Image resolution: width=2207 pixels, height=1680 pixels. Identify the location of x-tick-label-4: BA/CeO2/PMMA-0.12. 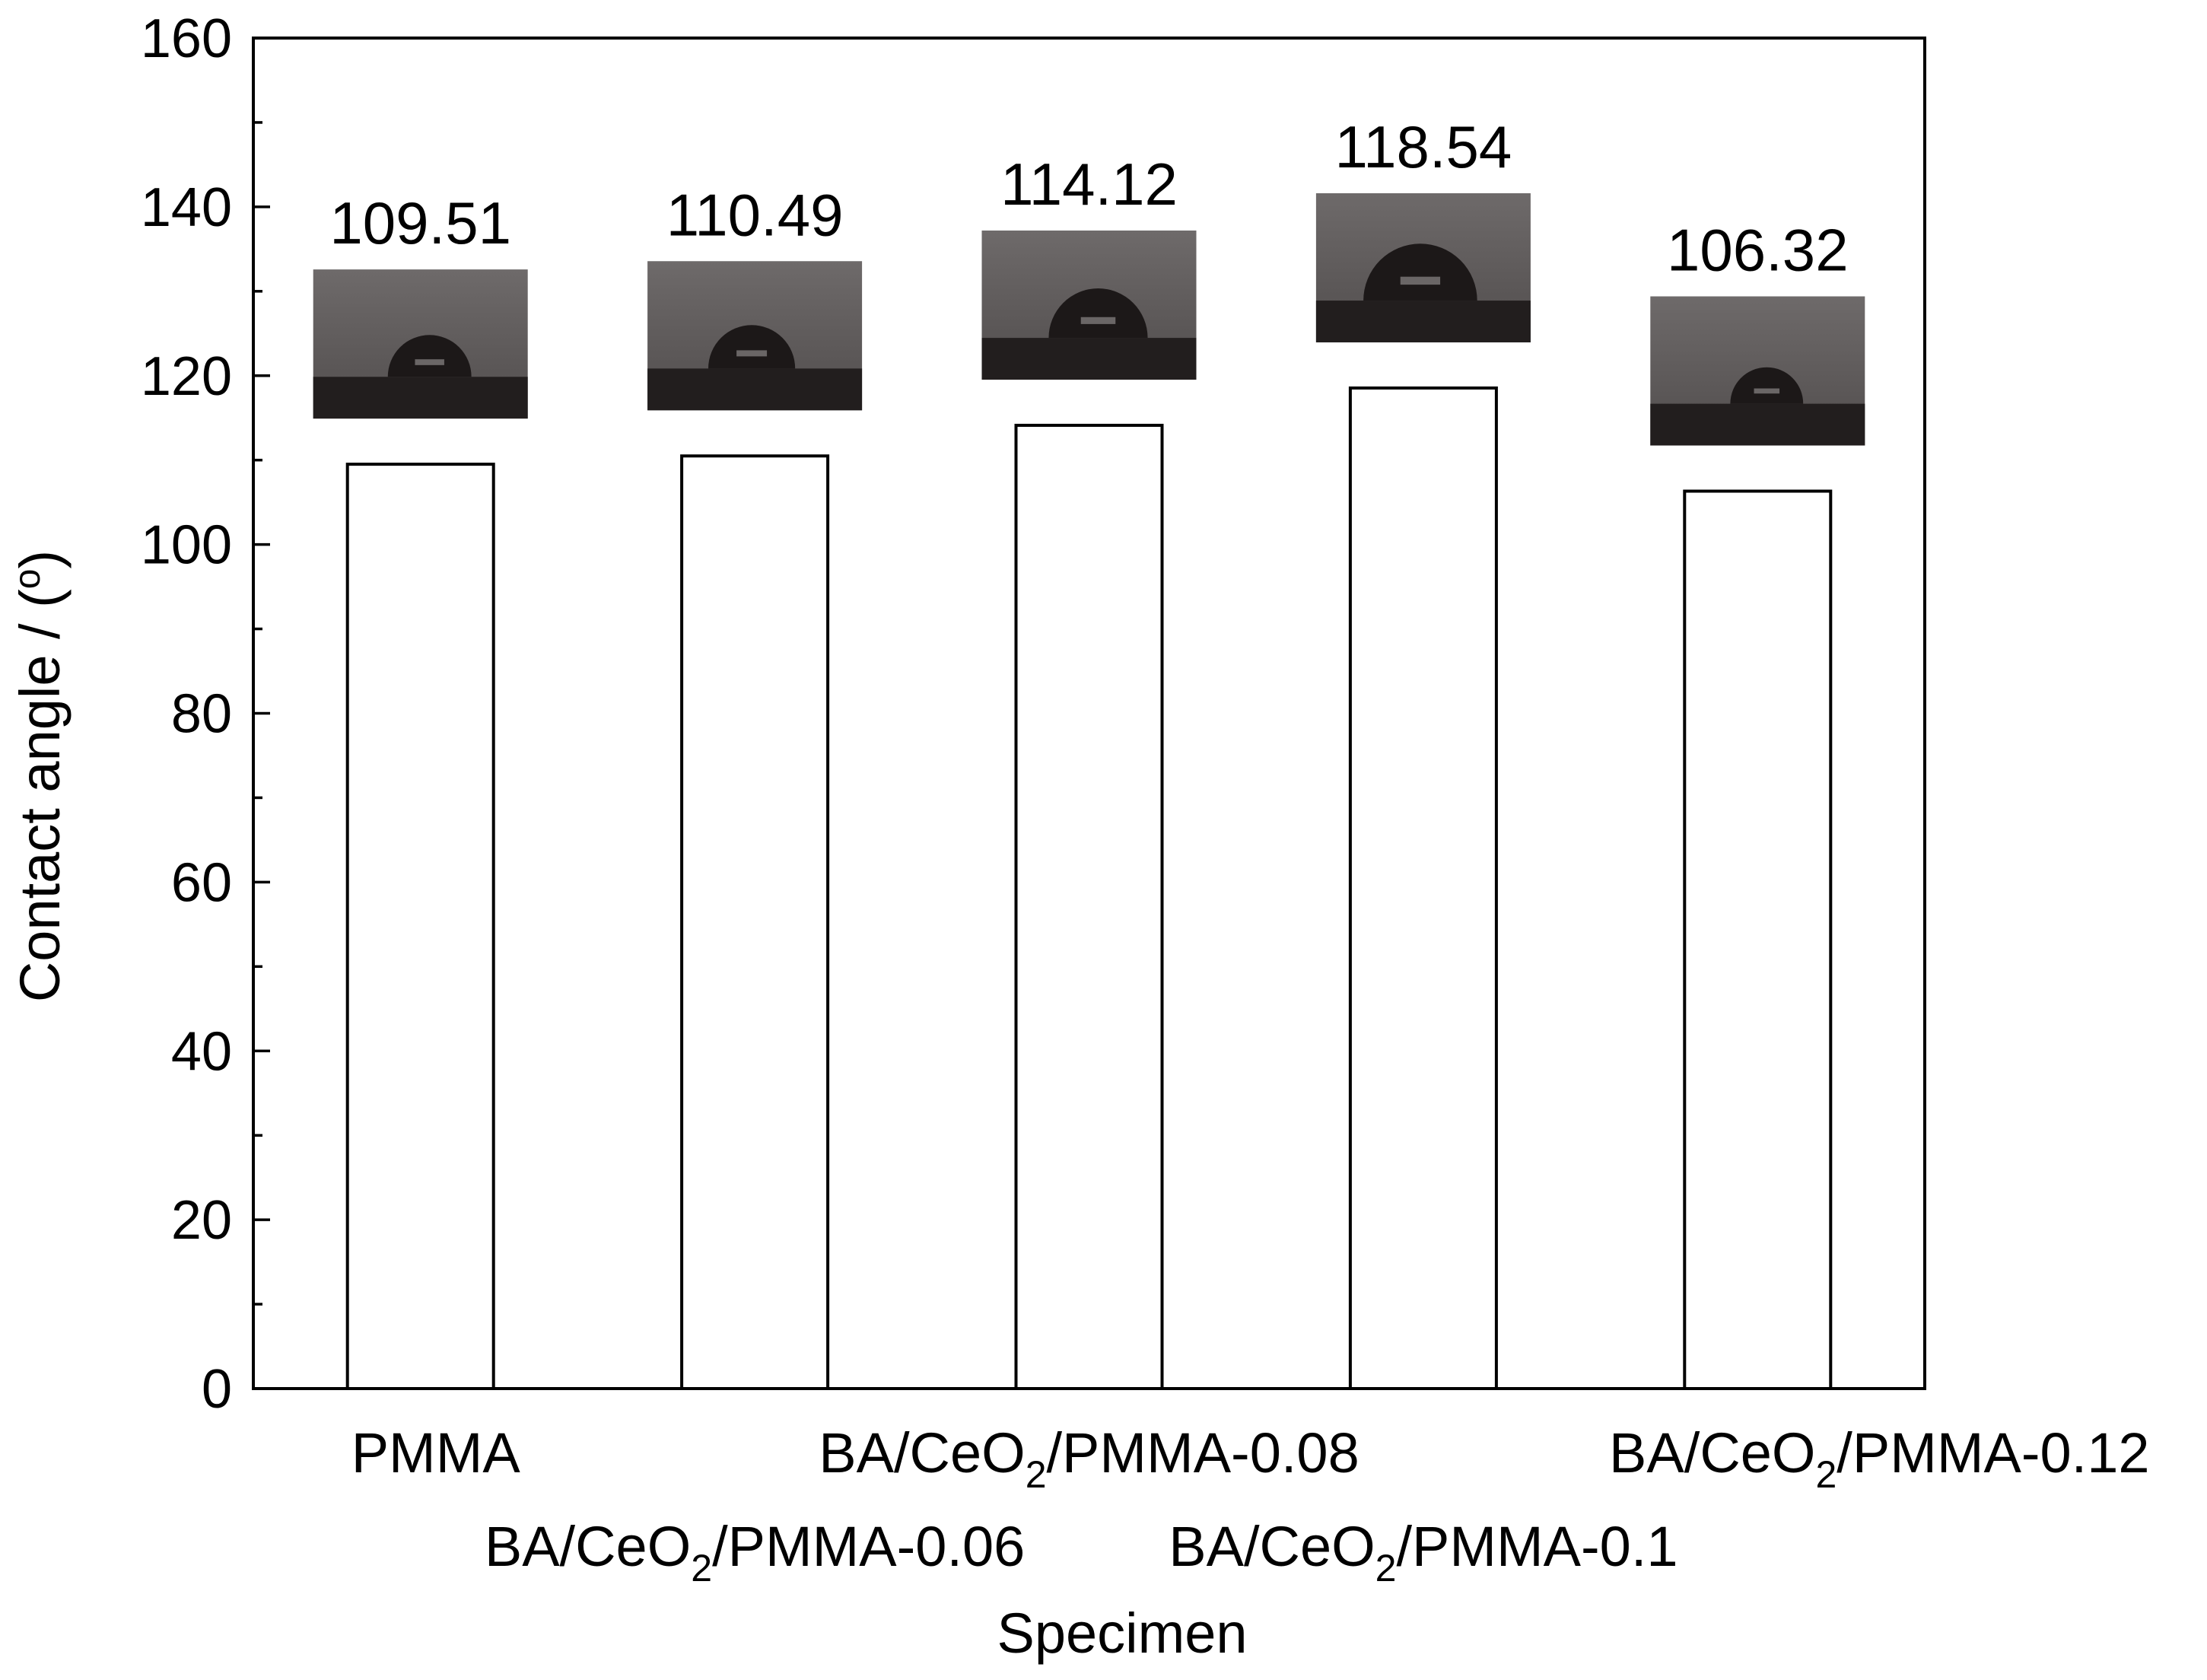
(1879, 1459).